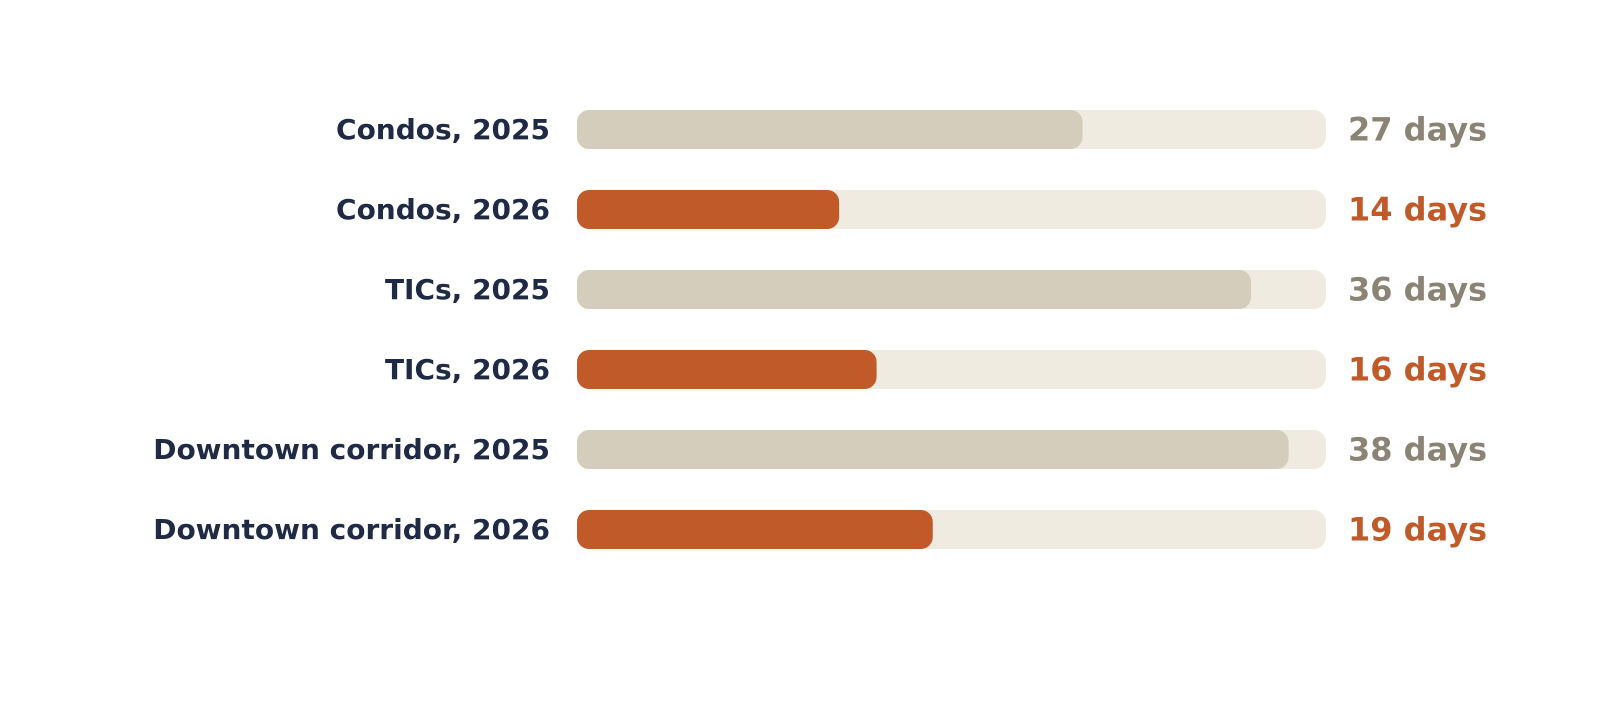 This screenshot has height=710, width=1623. I want to click on category-label: Downtown corridor, 2025, so click(351, 449).